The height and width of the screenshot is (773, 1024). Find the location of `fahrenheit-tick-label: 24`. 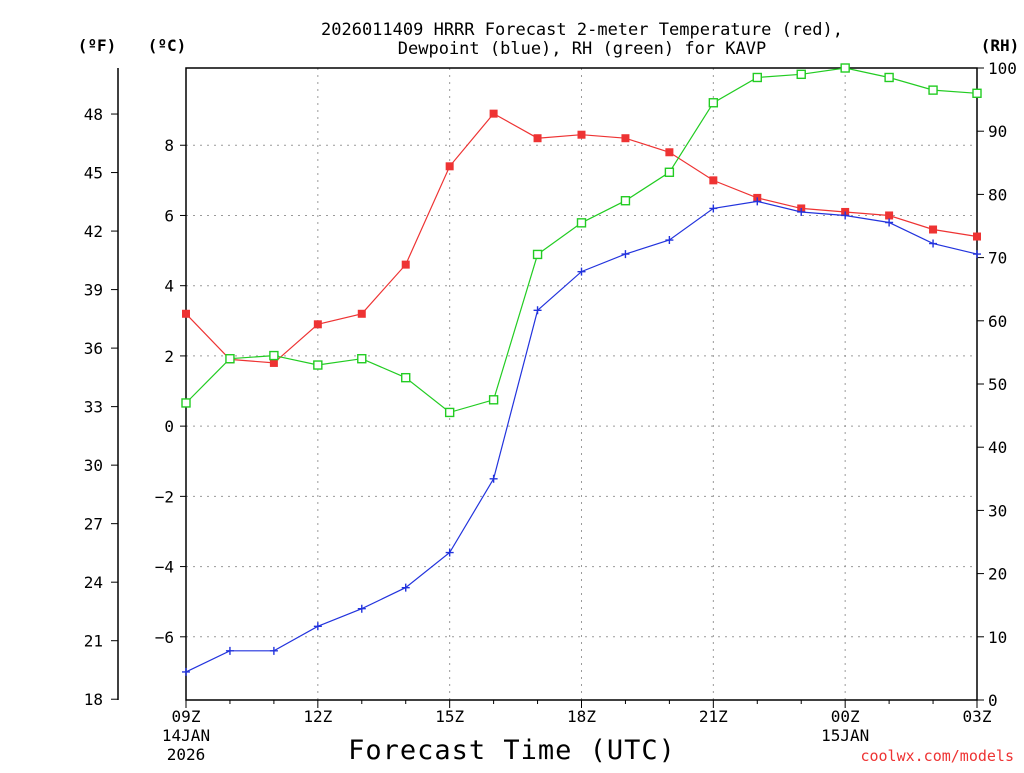

fahrenheit-tick-label: 24 is located at coordinates (93, 582).